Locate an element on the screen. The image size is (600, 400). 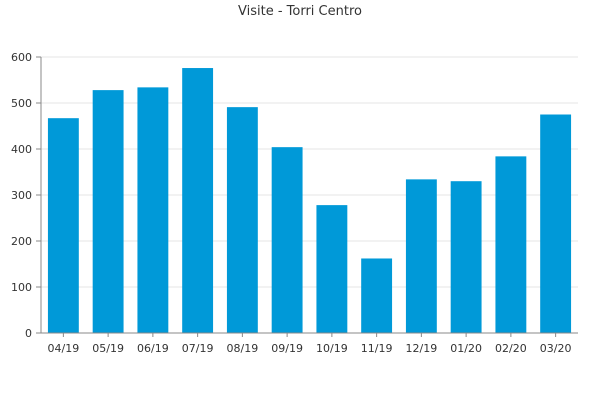
y-tick-label: 200 is located at coordinates (21, 241).